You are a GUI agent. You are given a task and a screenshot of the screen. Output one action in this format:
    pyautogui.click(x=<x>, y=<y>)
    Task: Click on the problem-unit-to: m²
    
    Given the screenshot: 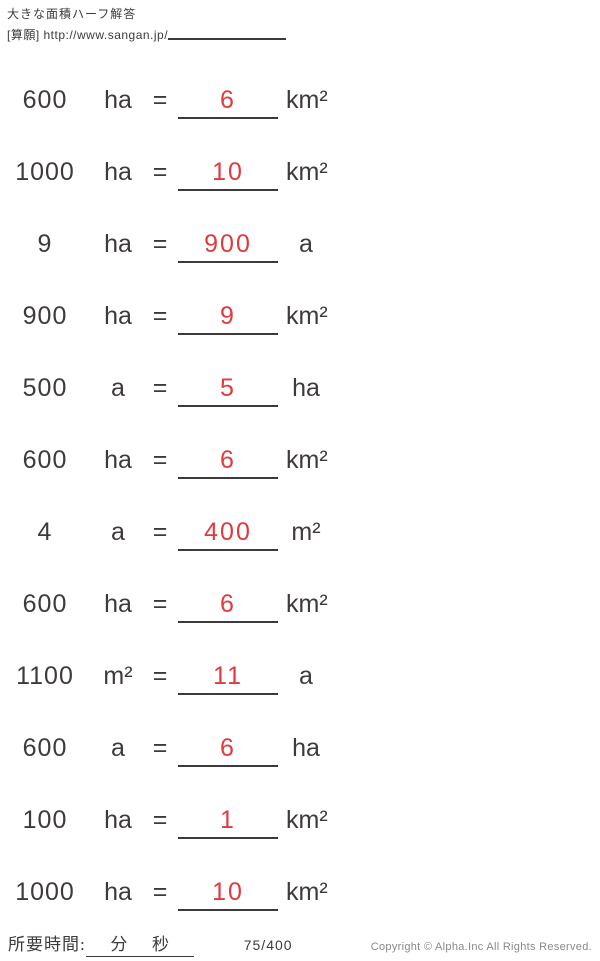 What is the action you would take?
    pyautogui.click(x=306, y=532)
    